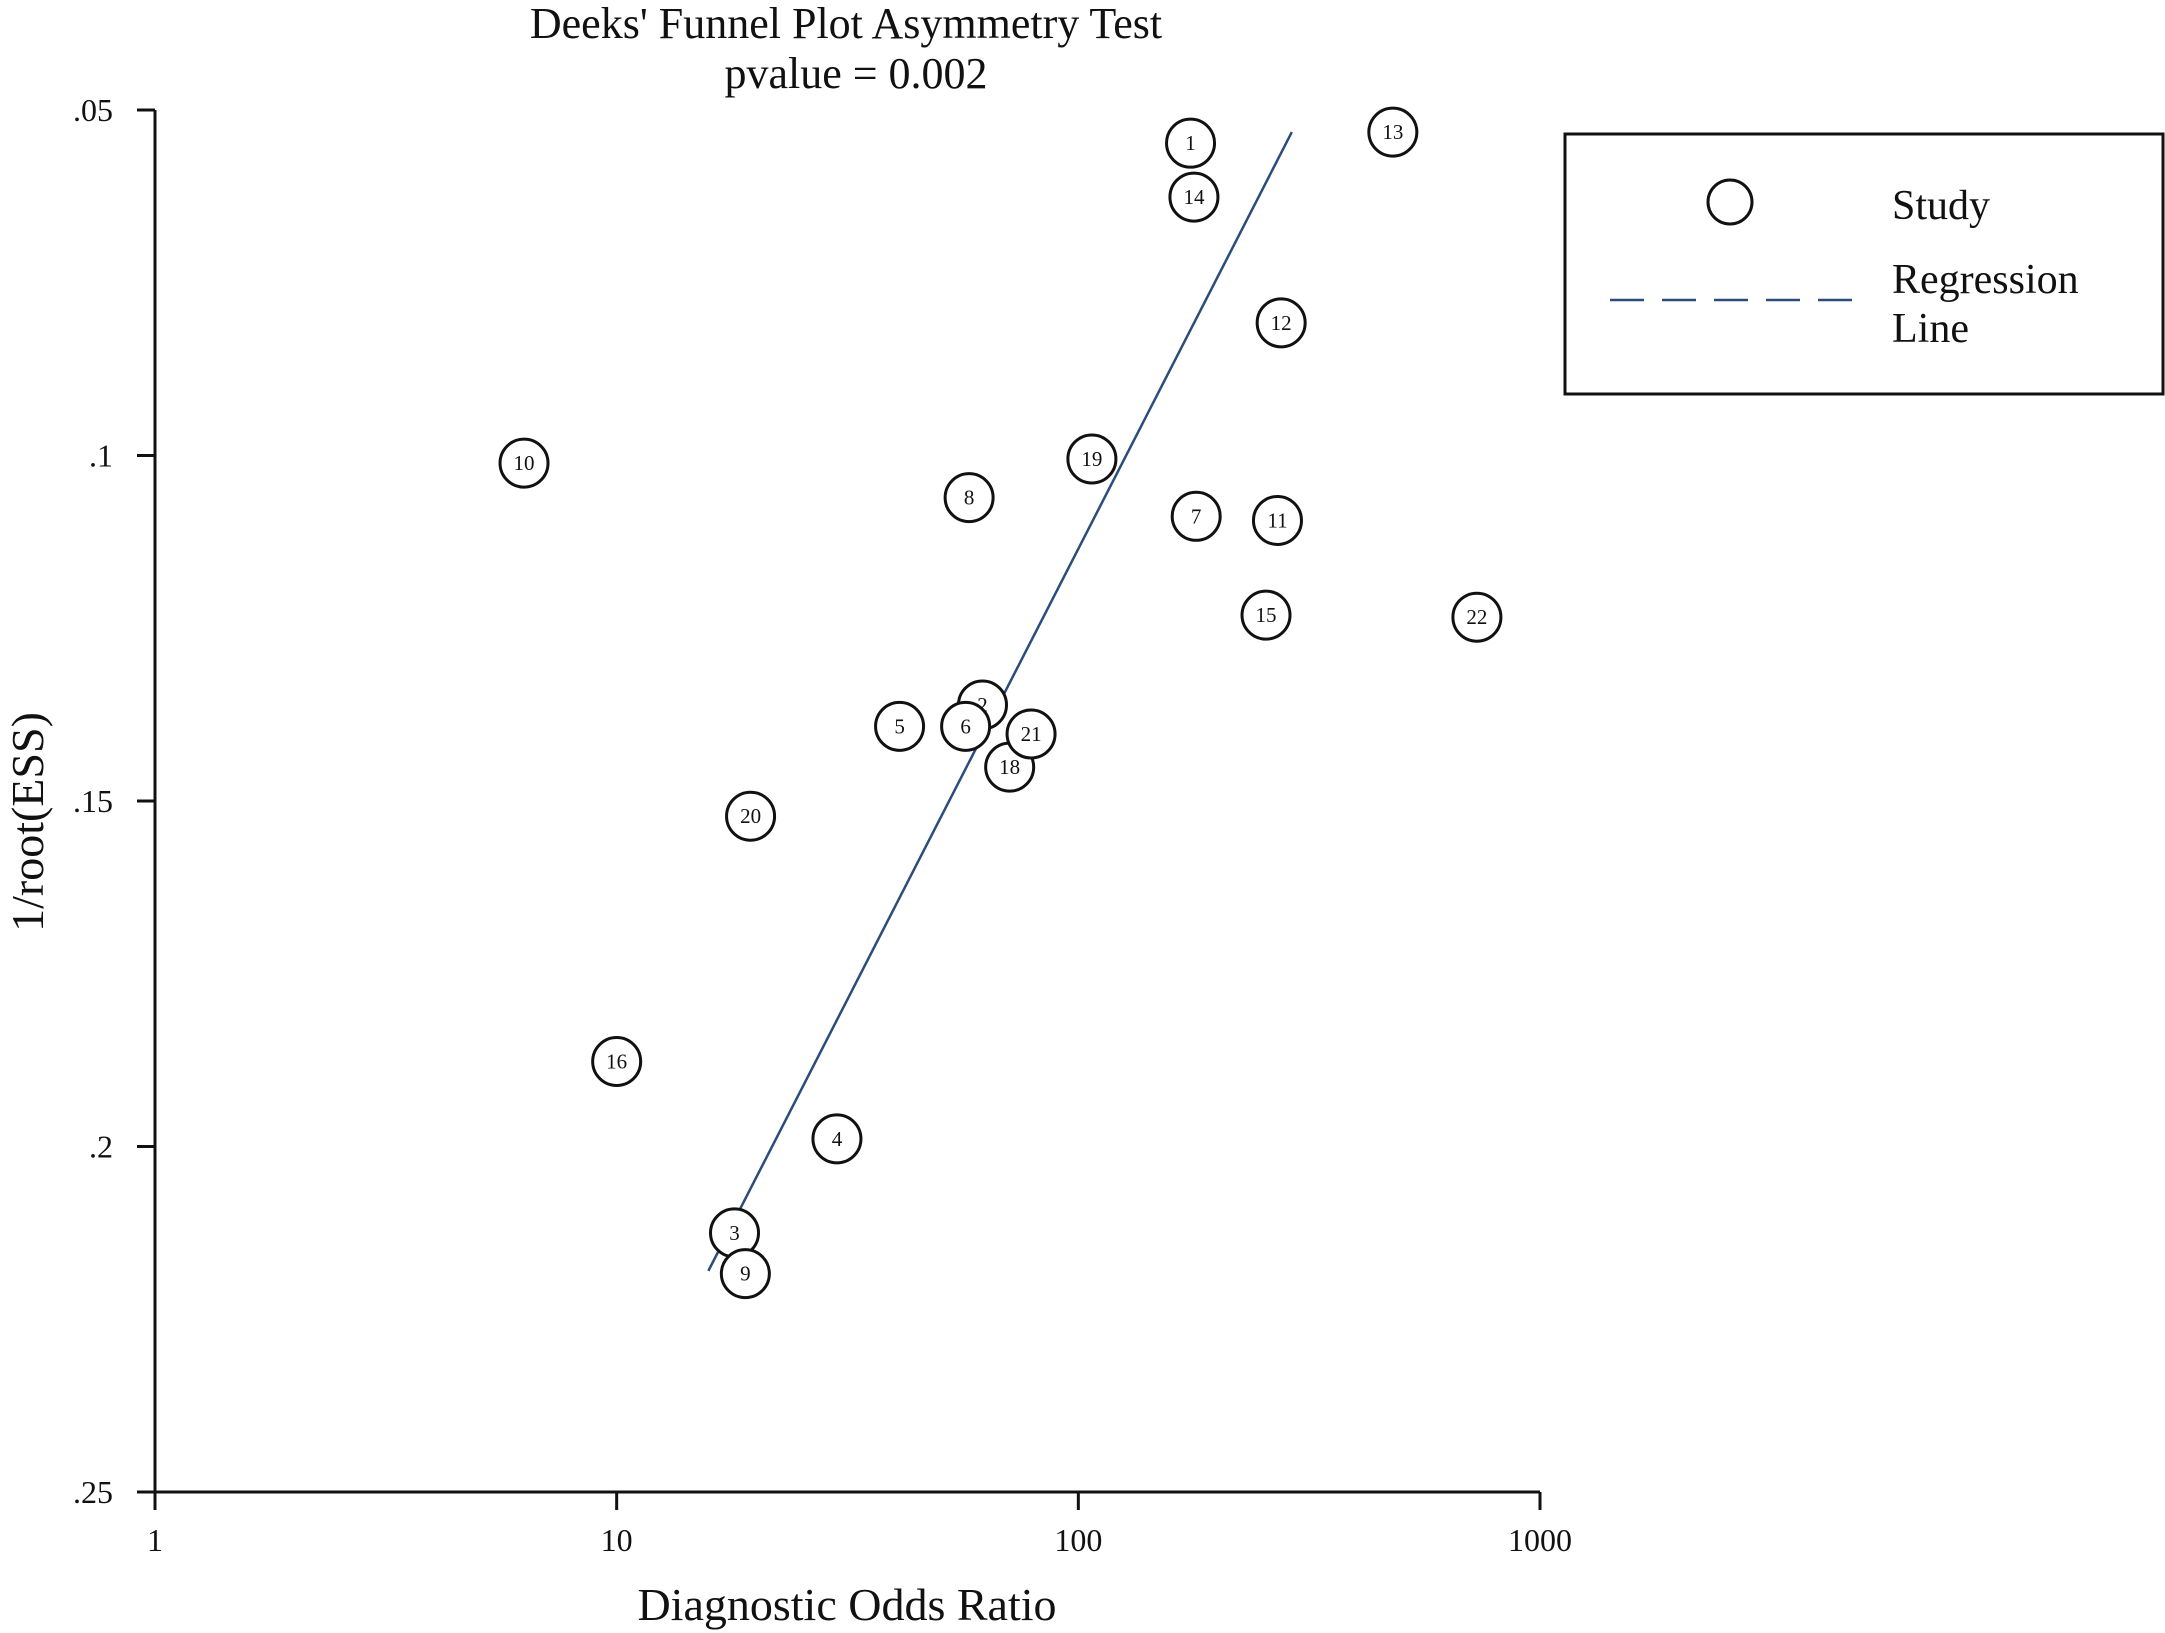 This screenshot has width=2165, height=1633. I want to click on y-tick-label-3: .2, so click(101, 1147).